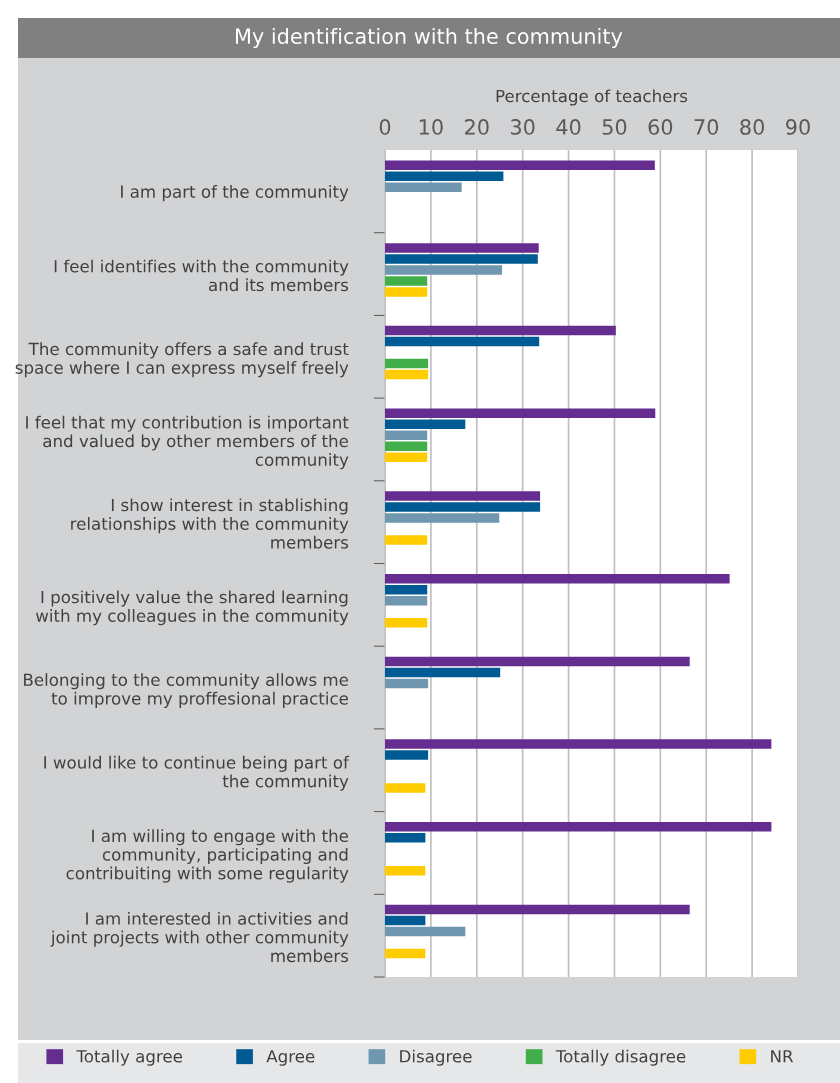  What do you see at coordinates (385, 127) in the screenshot?
I see `x-tick-label: 0` at bounding box center [385, 127].